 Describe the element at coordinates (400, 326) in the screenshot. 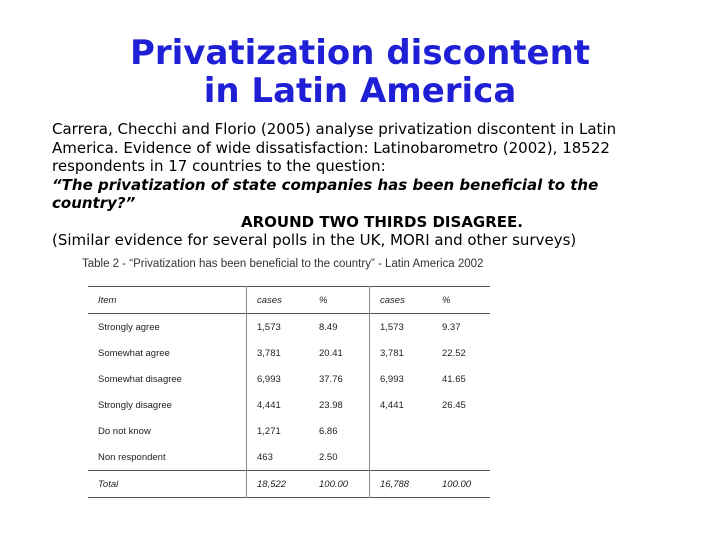

I see `cell-cases-valid: 1,573` at that location.